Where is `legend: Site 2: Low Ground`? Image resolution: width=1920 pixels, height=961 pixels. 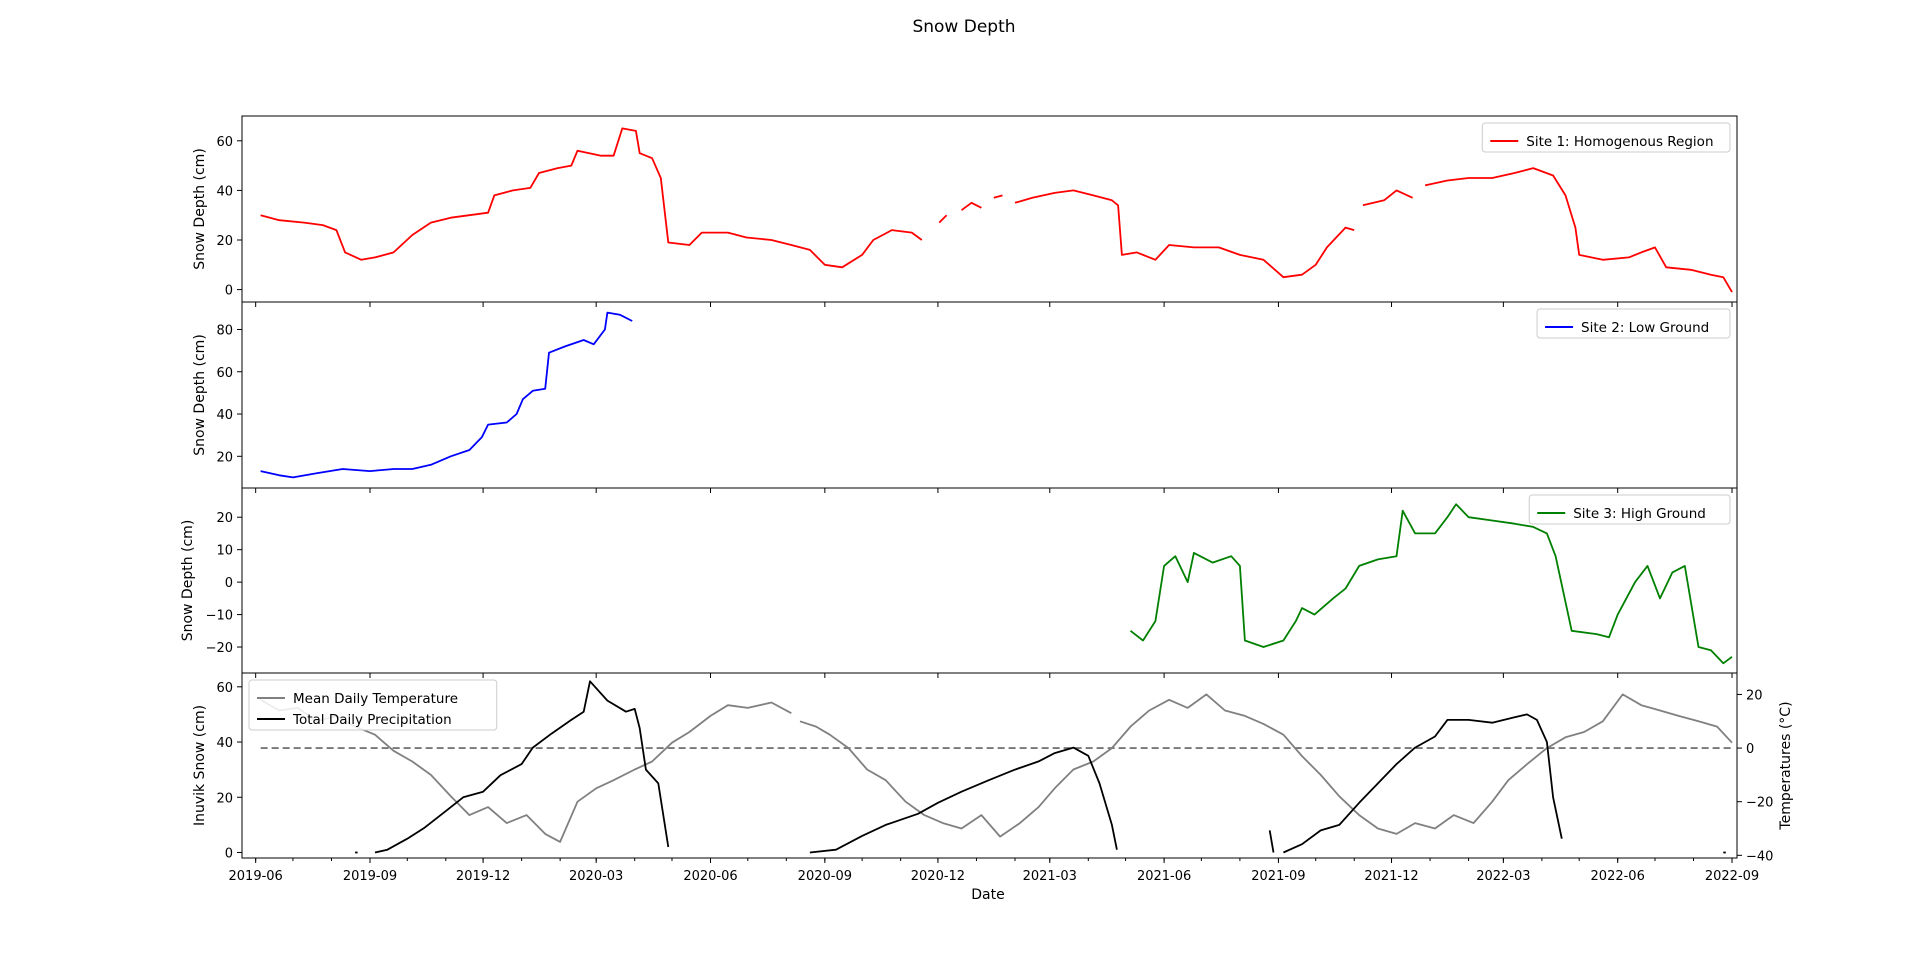 legend: Site 2: Low Ground is located at coordinates (1633, 323).